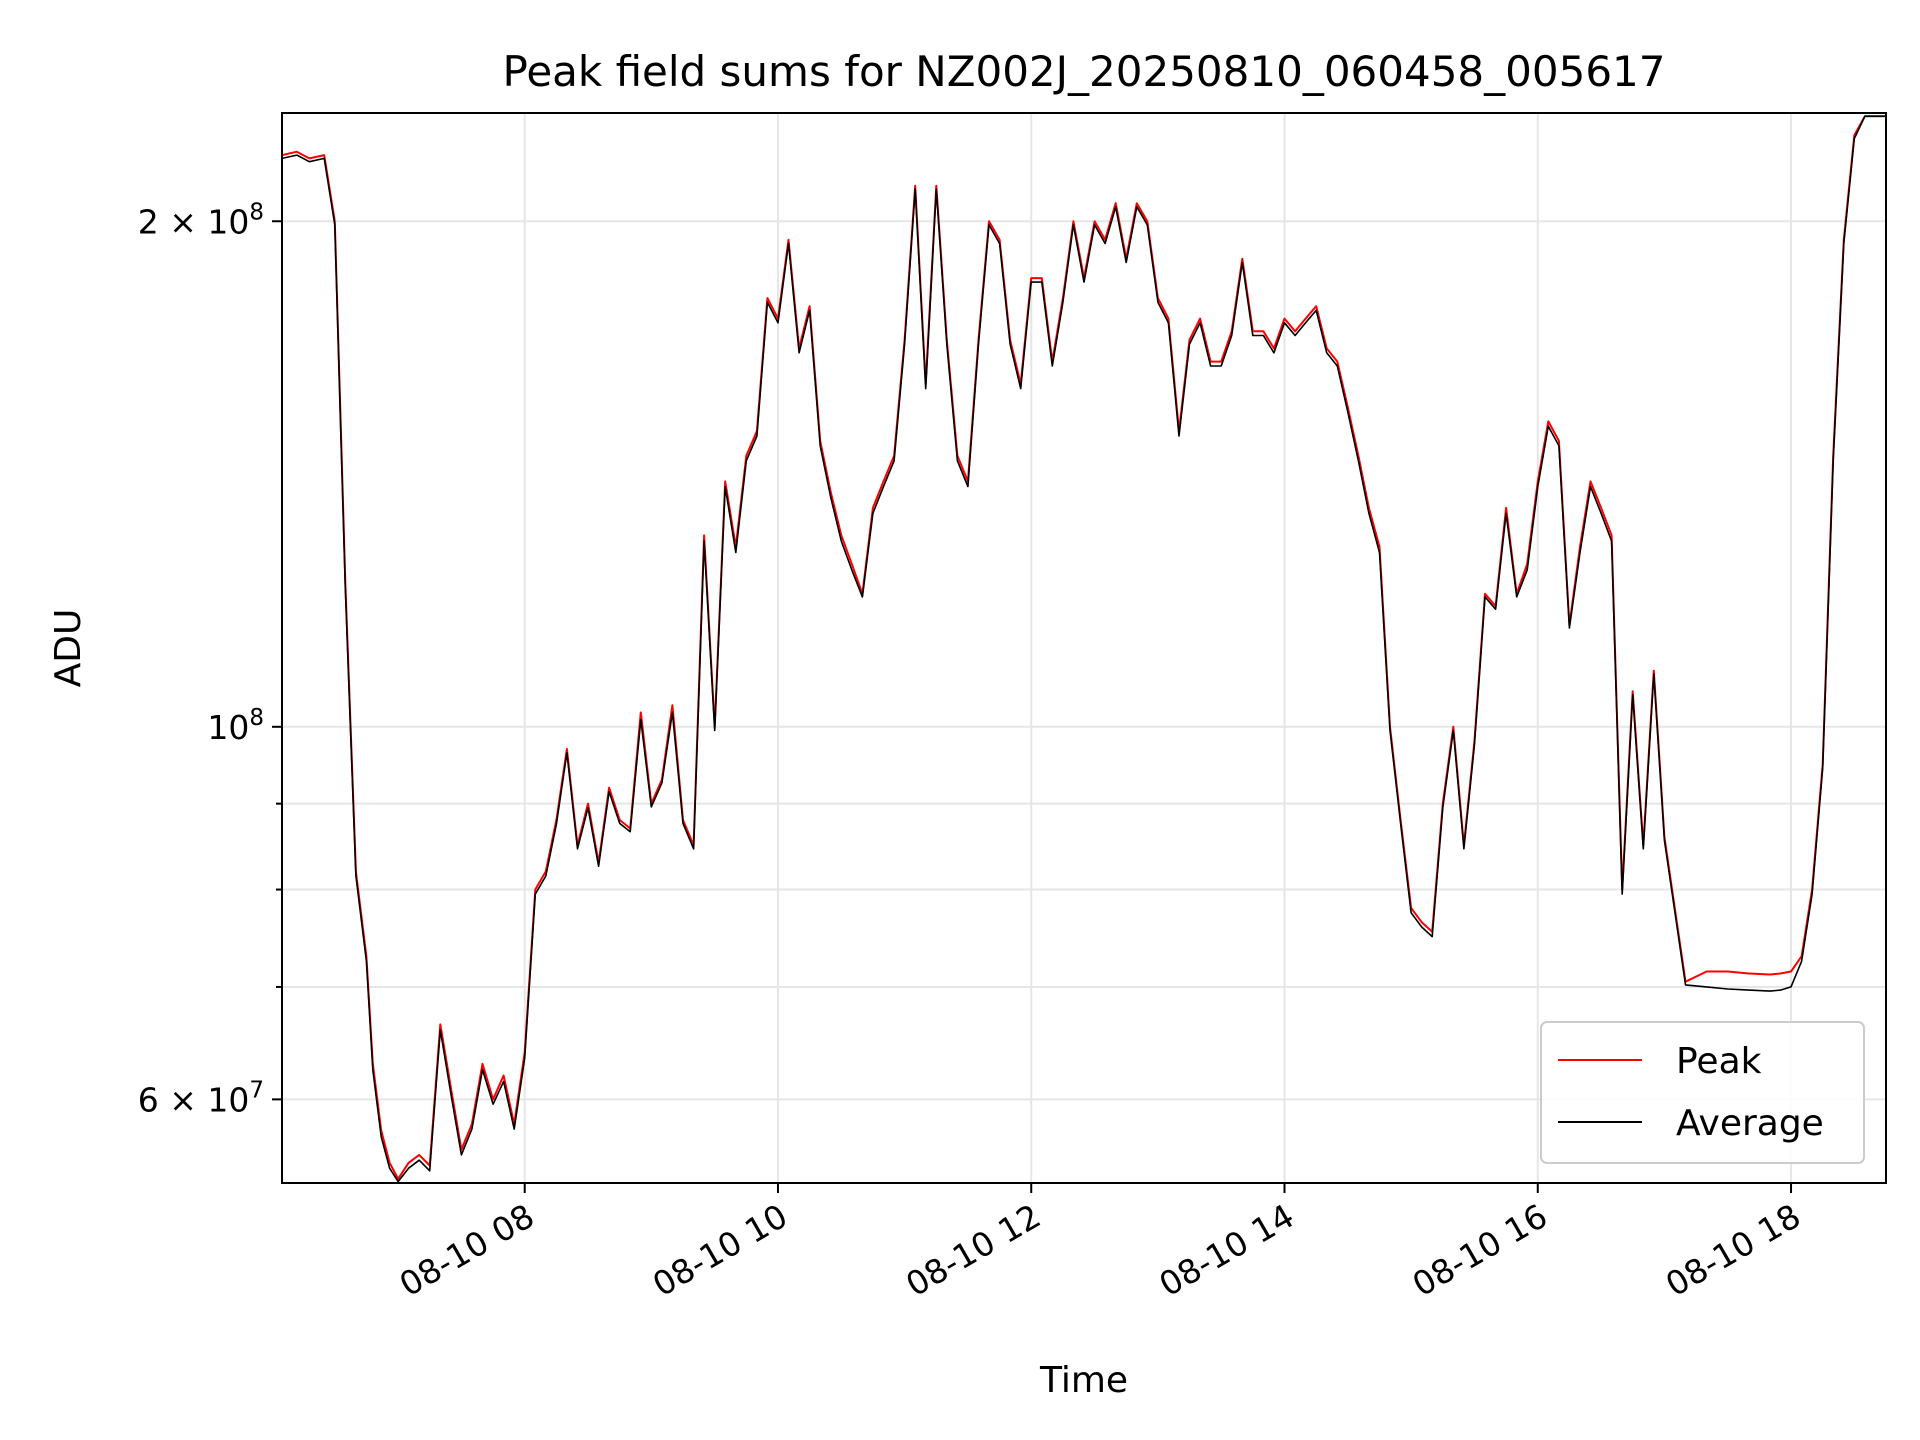  I want to click on legend-label-peak: Peak, so click(1719, 1061).